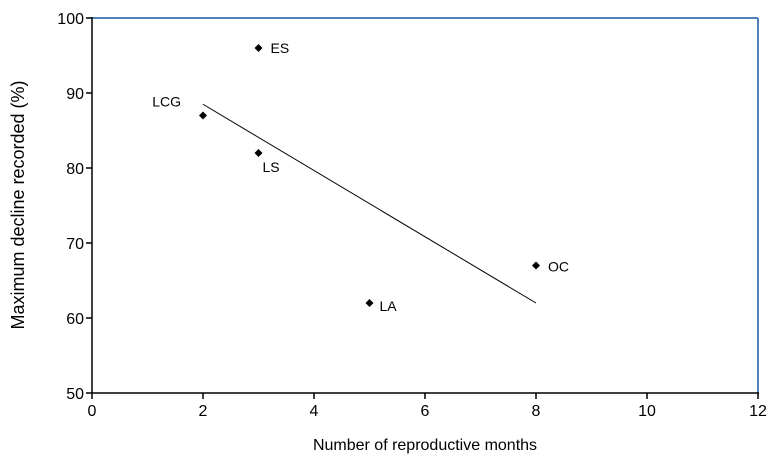 The height and width of the screenshot is (465, 771). What do you see at coordinates (536, 411) in the screenshot?
I see `x-tick-label: 8` at bounding box center [536, 411].